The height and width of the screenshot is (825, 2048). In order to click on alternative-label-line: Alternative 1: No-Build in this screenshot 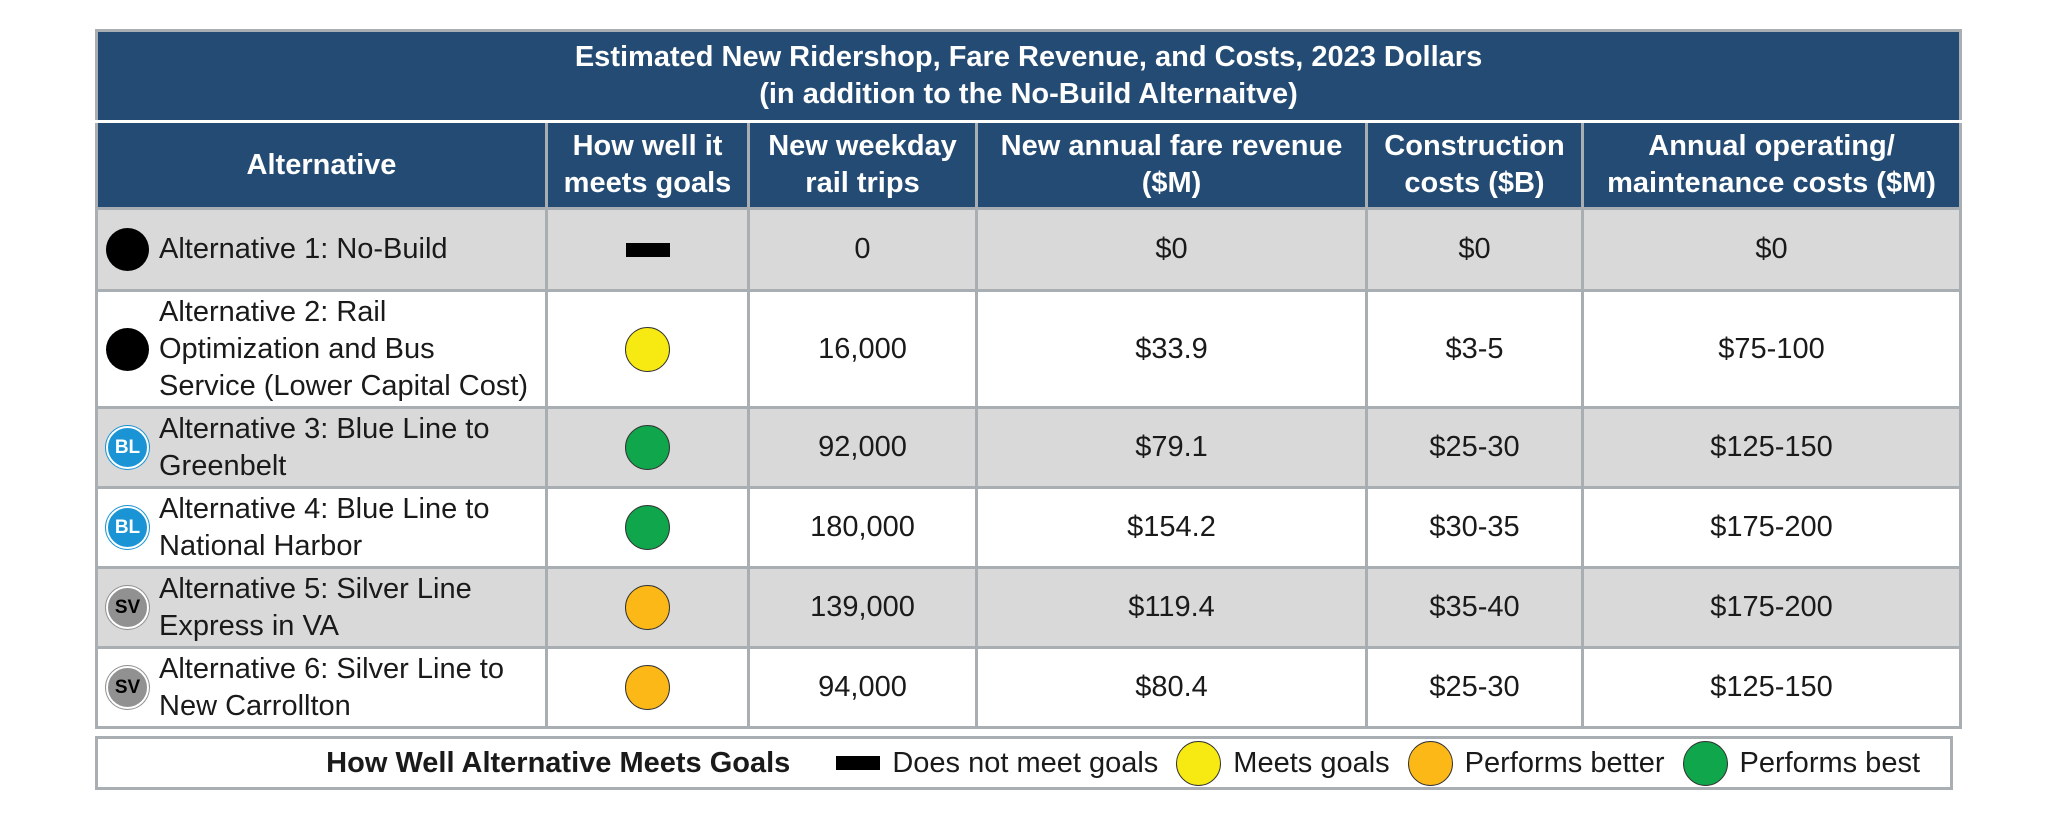, I will do `click(303, 249)`.